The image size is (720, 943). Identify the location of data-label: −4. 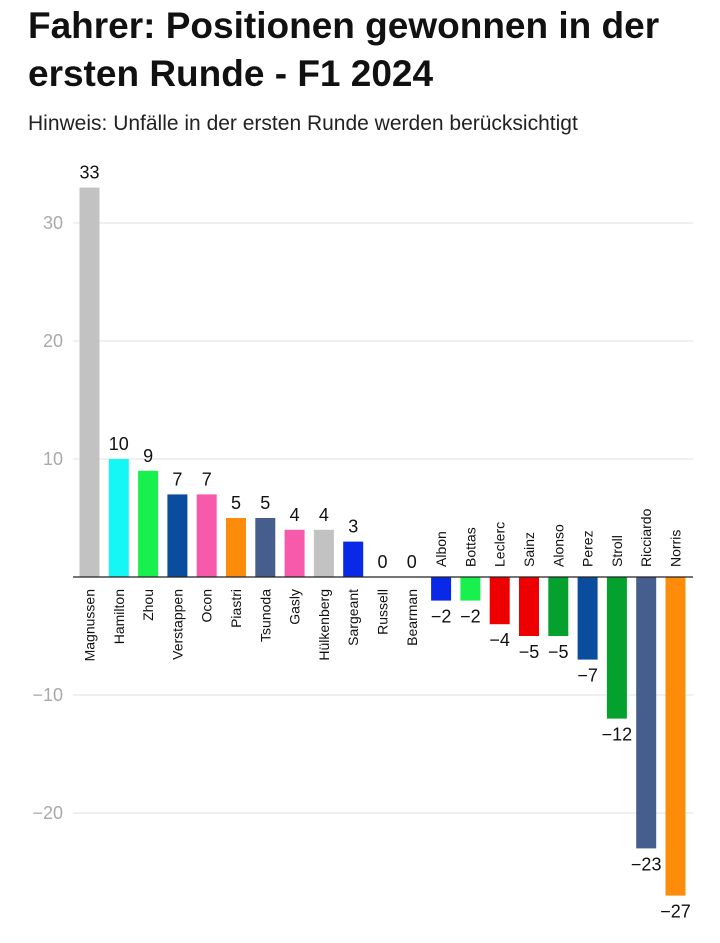
(499, 640).